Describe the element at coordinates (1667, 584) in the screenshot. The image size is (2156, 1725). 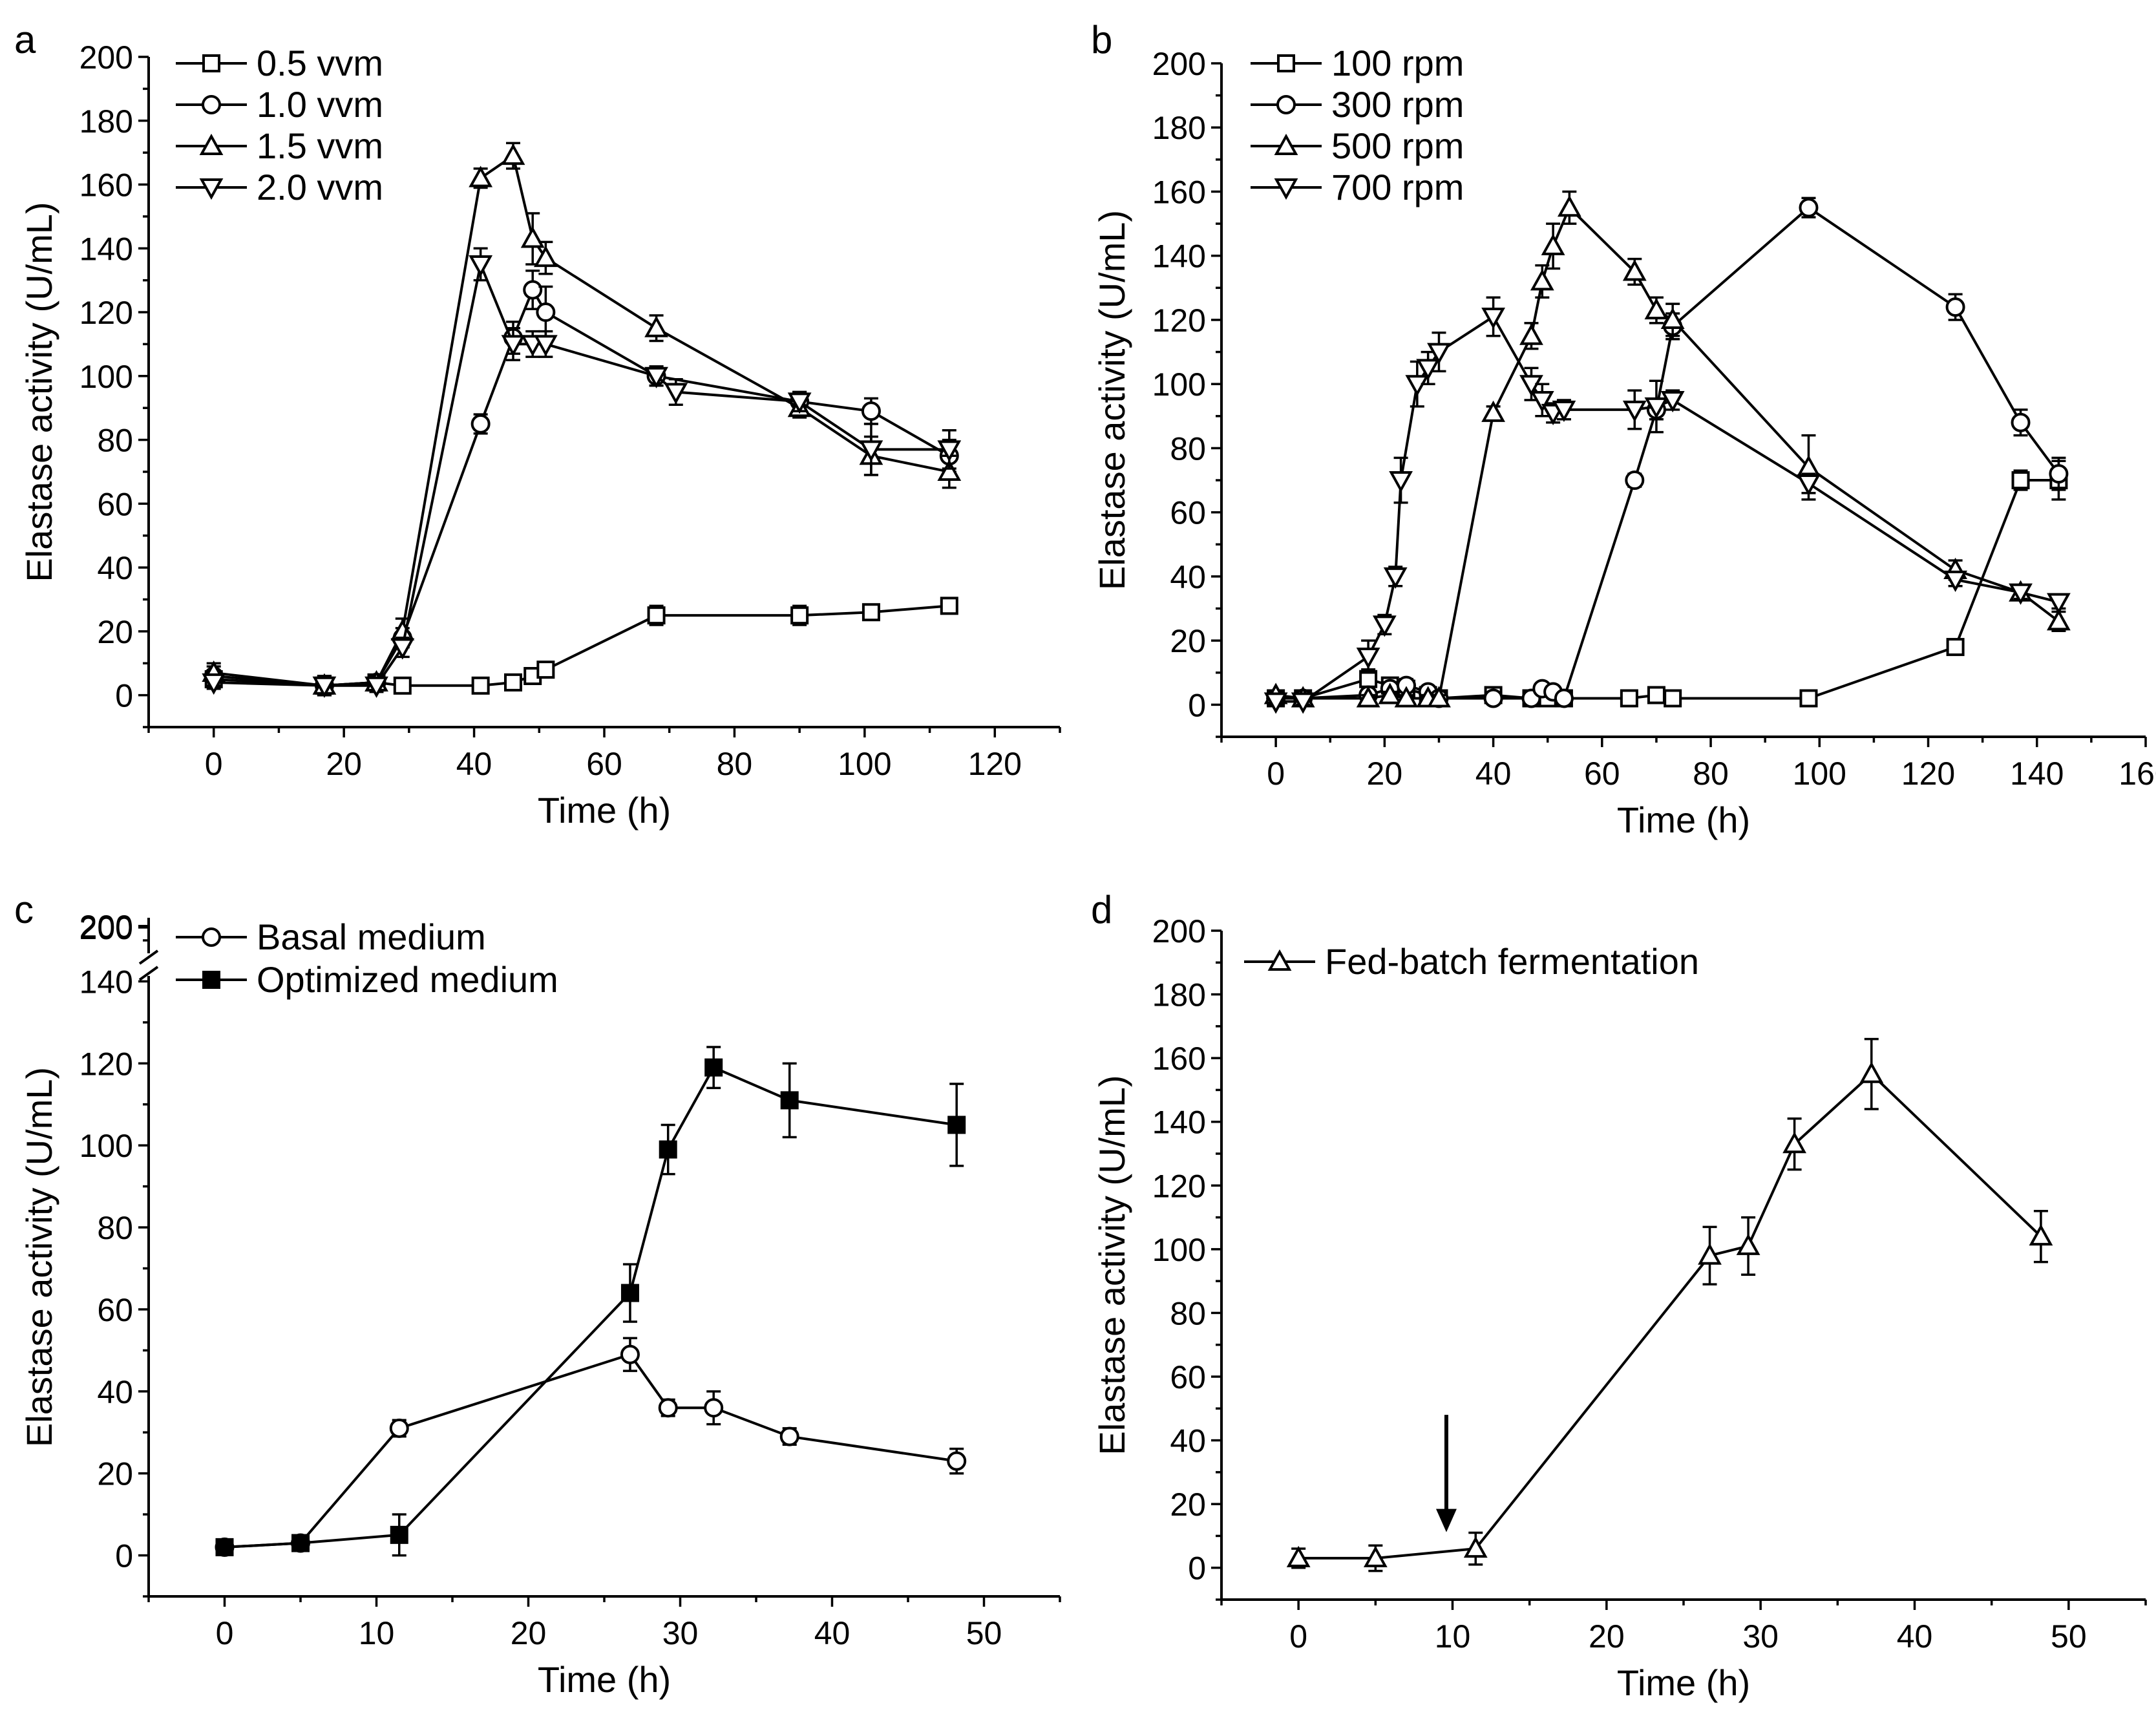
I see `series-100-rpm` at that location.